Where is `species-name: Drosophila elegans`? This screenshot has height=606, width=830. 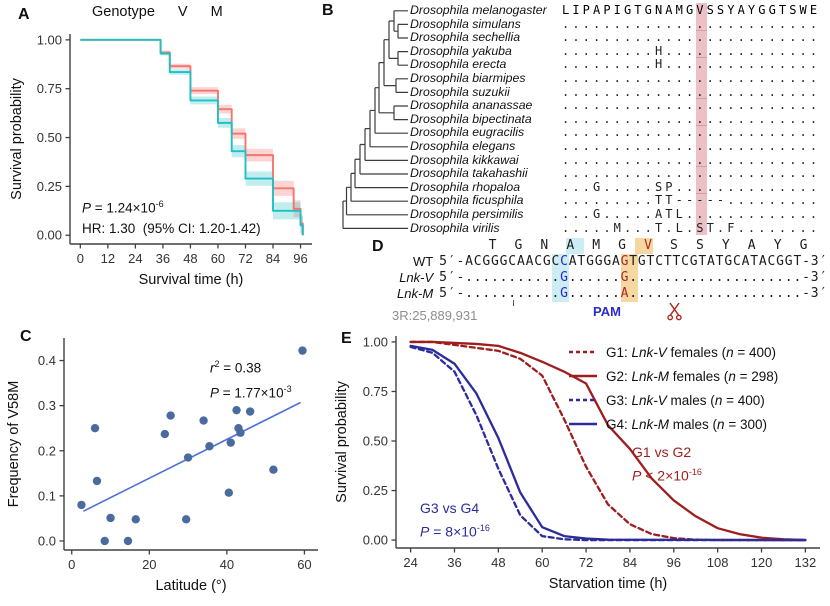 species-name: Drosophila elegans is located at coordinates (463, 145).